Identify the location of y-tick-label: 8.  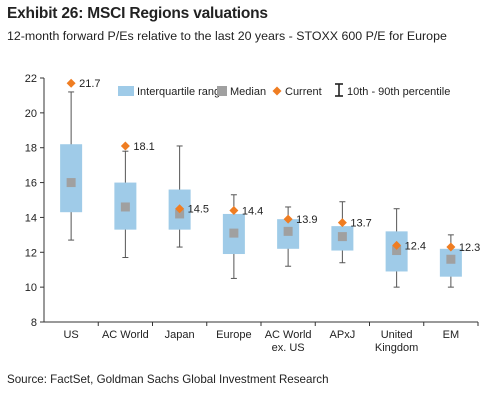
(34, 323).